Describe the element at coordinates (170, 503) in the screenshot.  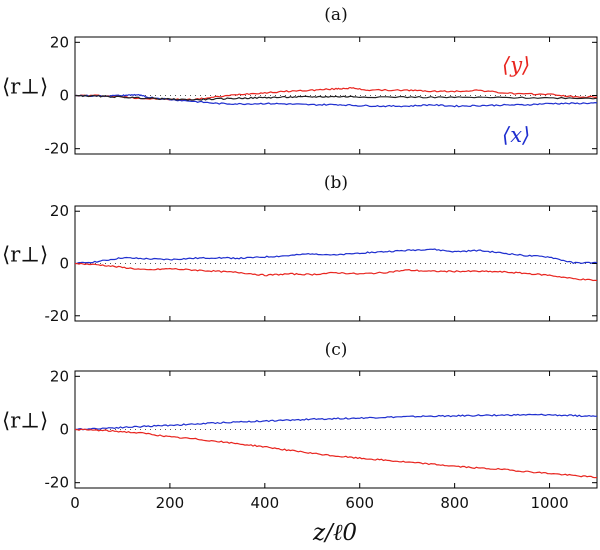
I see `x-tick-label: 200` at that location.